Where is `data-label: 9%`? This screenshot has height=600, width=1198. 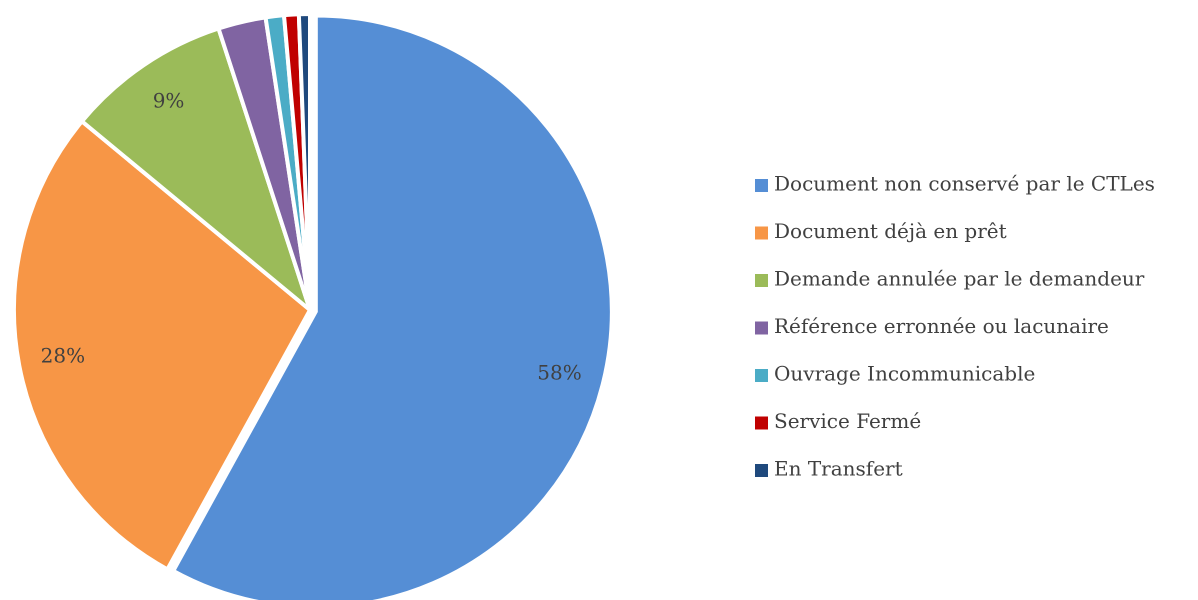
data-label: 9% is located at coordinates (169, 100).